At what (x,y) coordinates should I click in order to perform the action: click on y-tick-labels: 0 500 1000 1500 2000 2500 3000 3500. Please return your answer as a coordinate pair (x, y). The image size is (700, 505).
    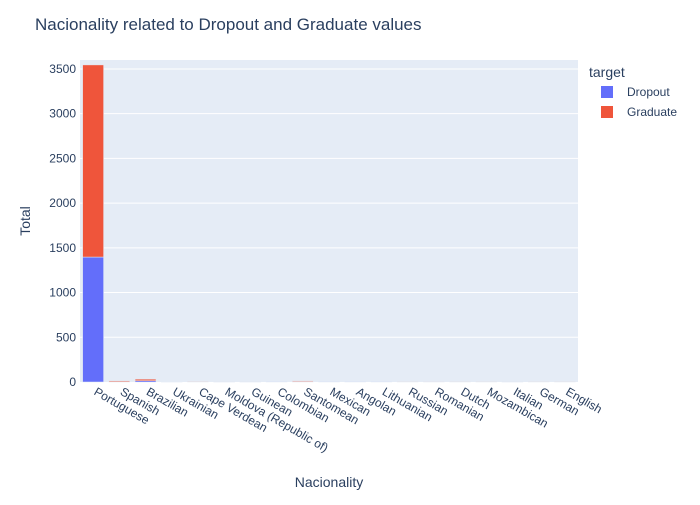
    Looking at the image, I should click on (62, 225).